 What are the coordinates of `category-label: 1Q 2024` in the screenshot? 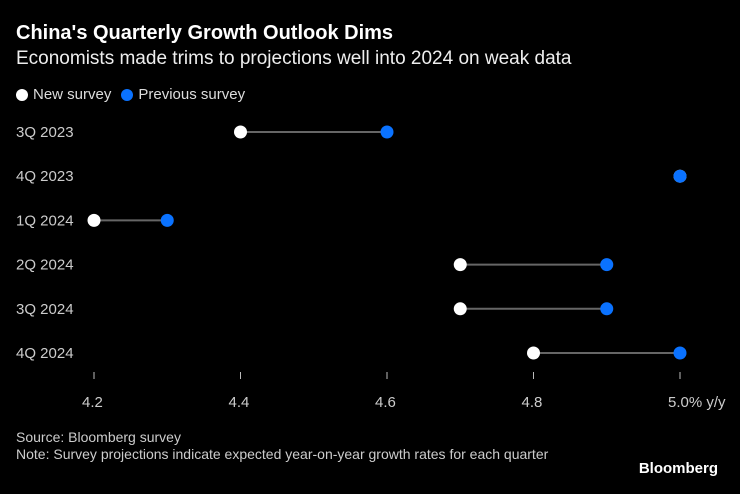 It's located at (45, 220).